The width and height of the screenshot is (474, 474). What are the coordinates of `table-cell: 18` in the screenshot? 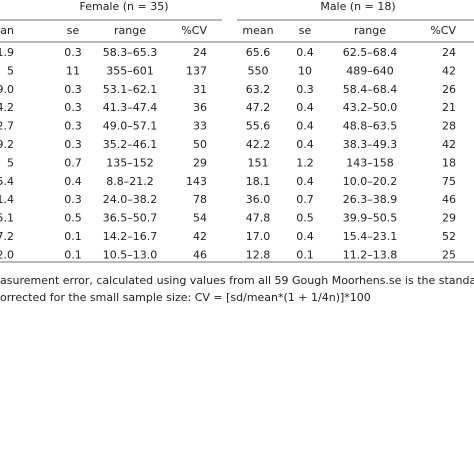 It's located at (449, 162).